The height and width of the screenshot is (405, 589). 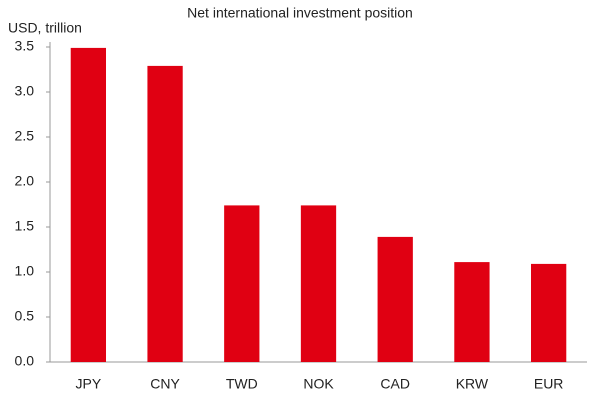 What do you see at coordinates (25, 316) in the screenshot?
I see `y-tick-label: 0.5` at bounding box center [25, 316].